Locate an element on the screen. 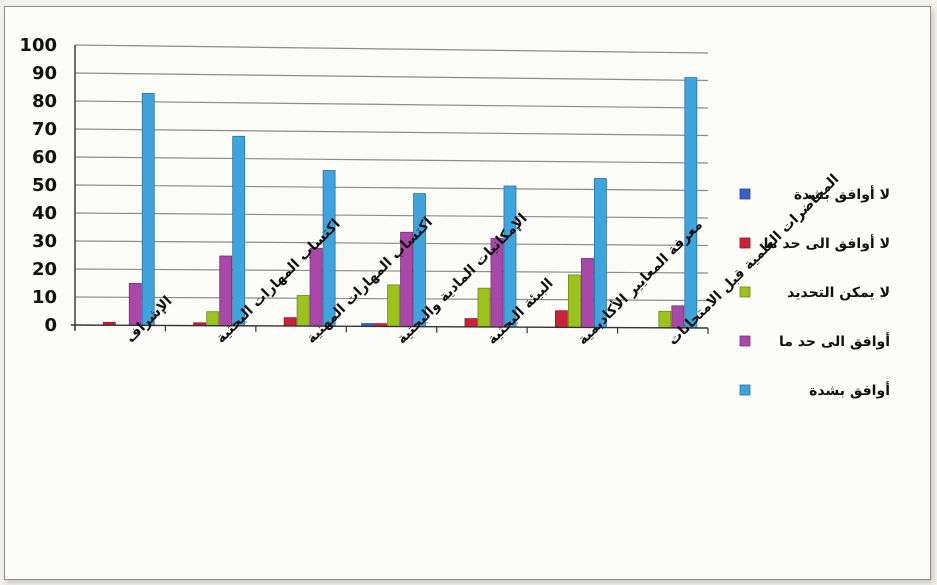 The width and height of the screenshot is (937, 585). legend-label: أوافق الى حد ما is located at coordinates (834, 341).